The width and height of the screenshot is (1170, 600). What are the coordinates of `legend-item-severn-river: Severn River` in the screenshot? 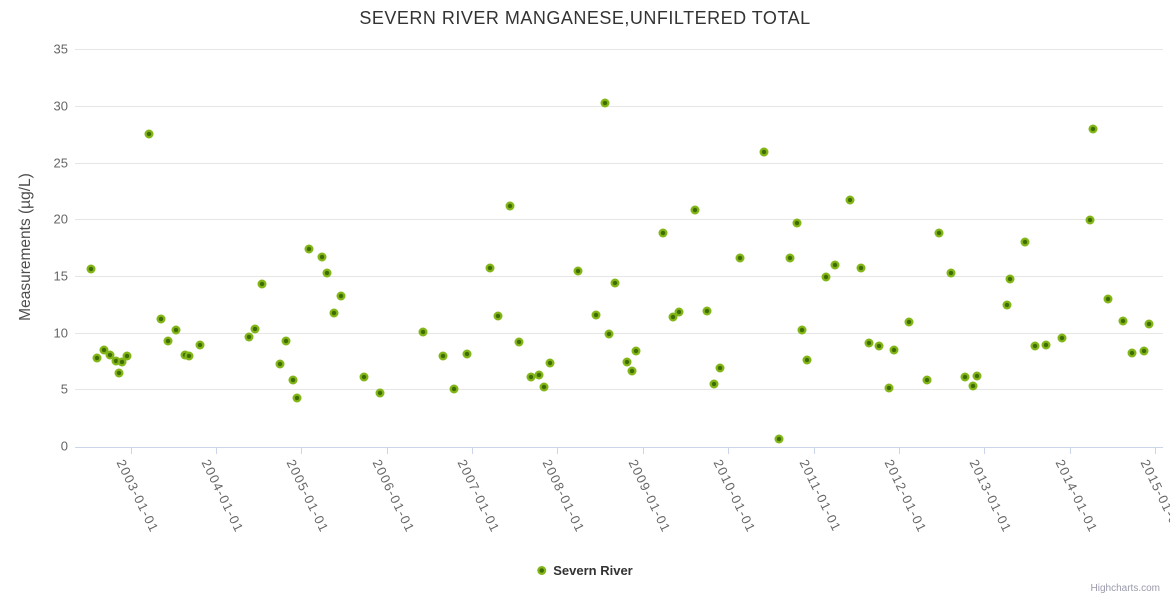 It's located at (585, 570).